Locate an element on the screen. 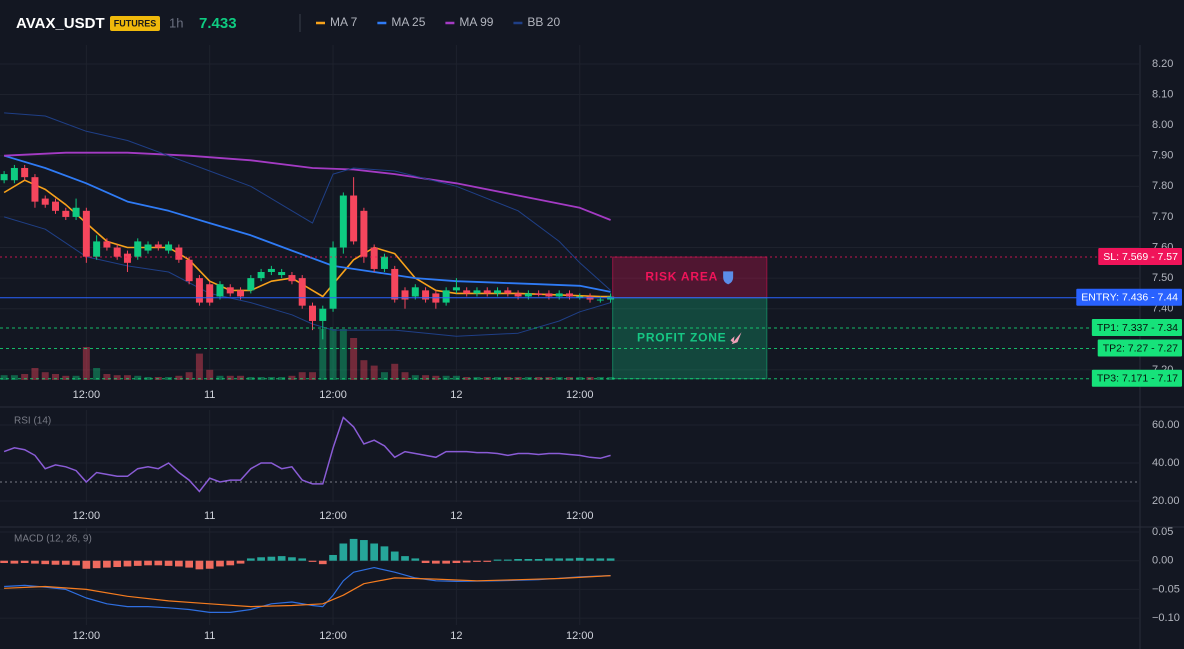 The width and height of the screenshot is (1184, 649). panel-title: MACD (12, 26, 9) is located at coordinates (53, 539).